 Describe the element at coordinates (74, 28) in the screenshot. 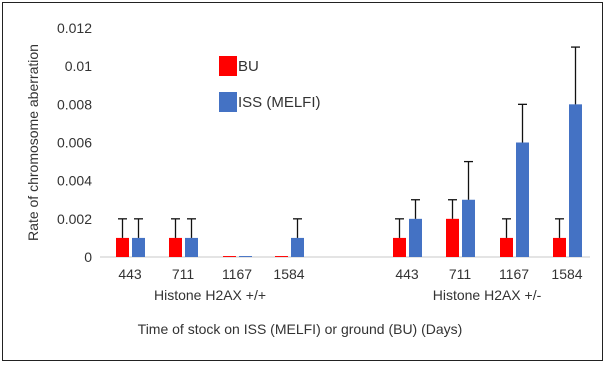

I see `y-tick-label: 0.012` at that location.